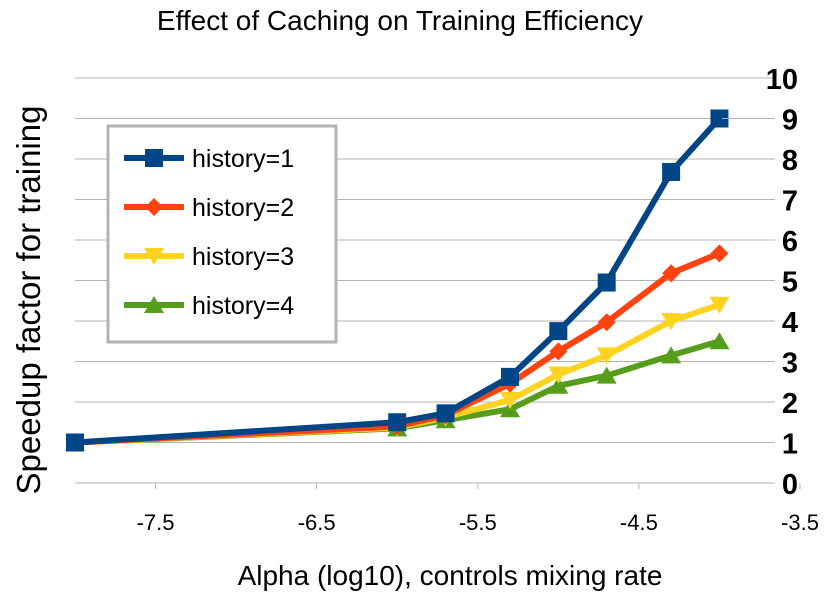  Describe the element at coordinates (156, 522) in the screenshot. I see `x-tick-label--7.5: -7.5` at that location.